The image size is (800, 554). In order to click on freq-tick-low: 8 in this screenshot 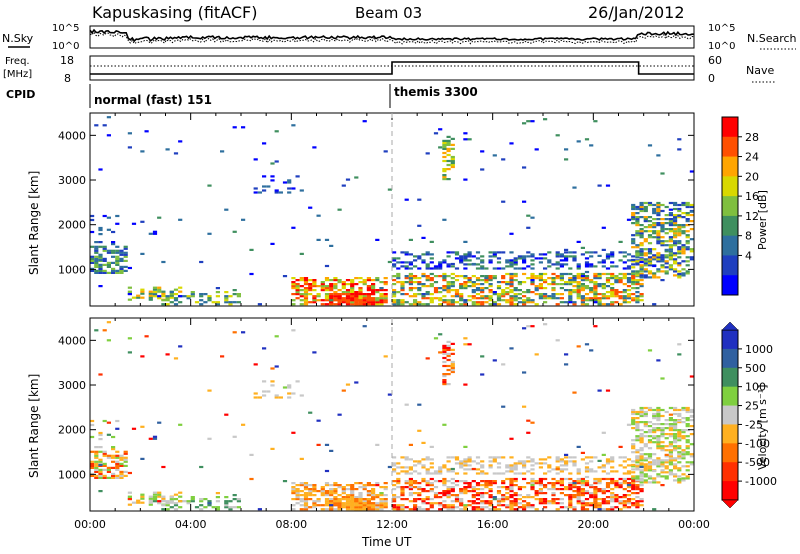, I will do `click(67, 78)`.